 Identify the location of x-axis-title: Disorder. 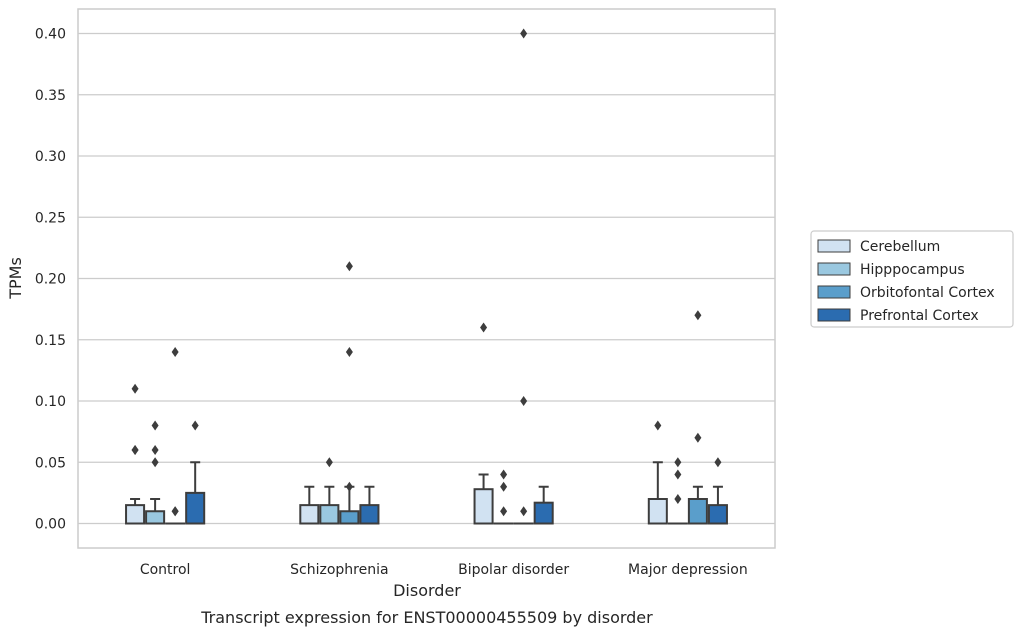
(427, 590).